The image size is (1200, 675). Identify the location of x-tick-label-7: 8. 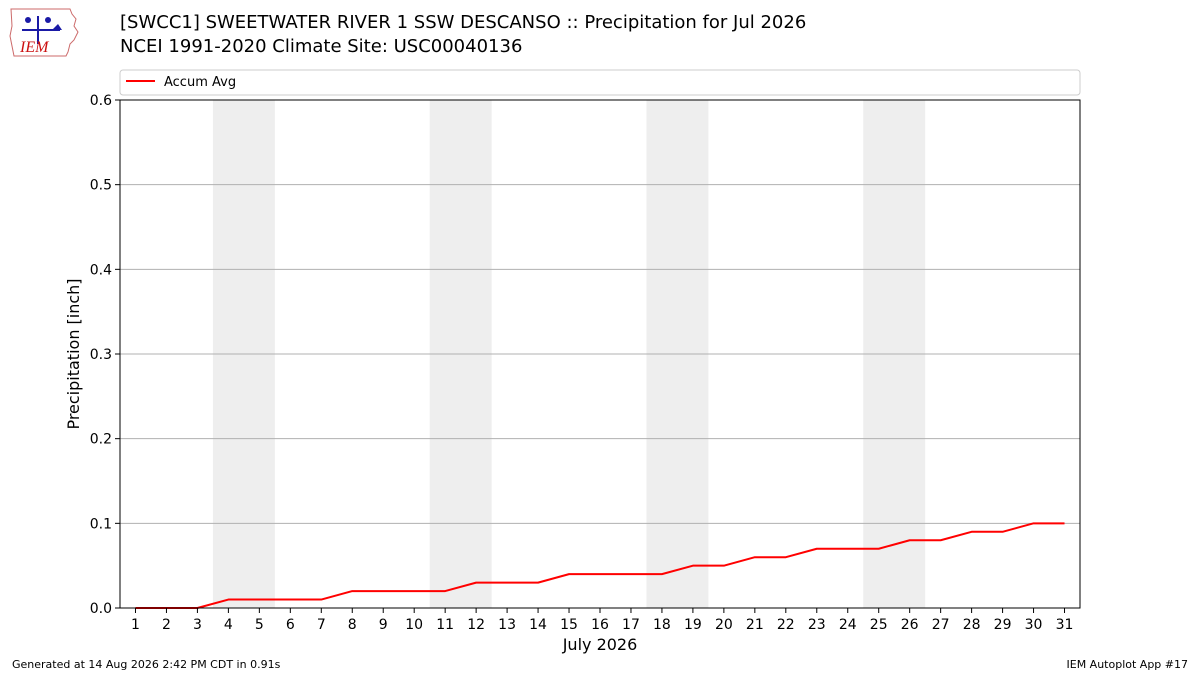
(352, 625).